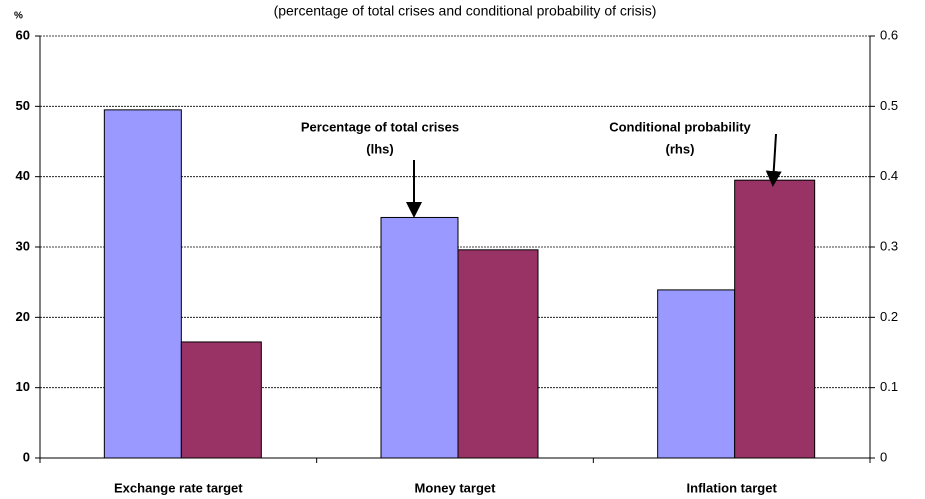 This screenshot has width=925, height=499. I want to click on arrow, so click(773, 160).